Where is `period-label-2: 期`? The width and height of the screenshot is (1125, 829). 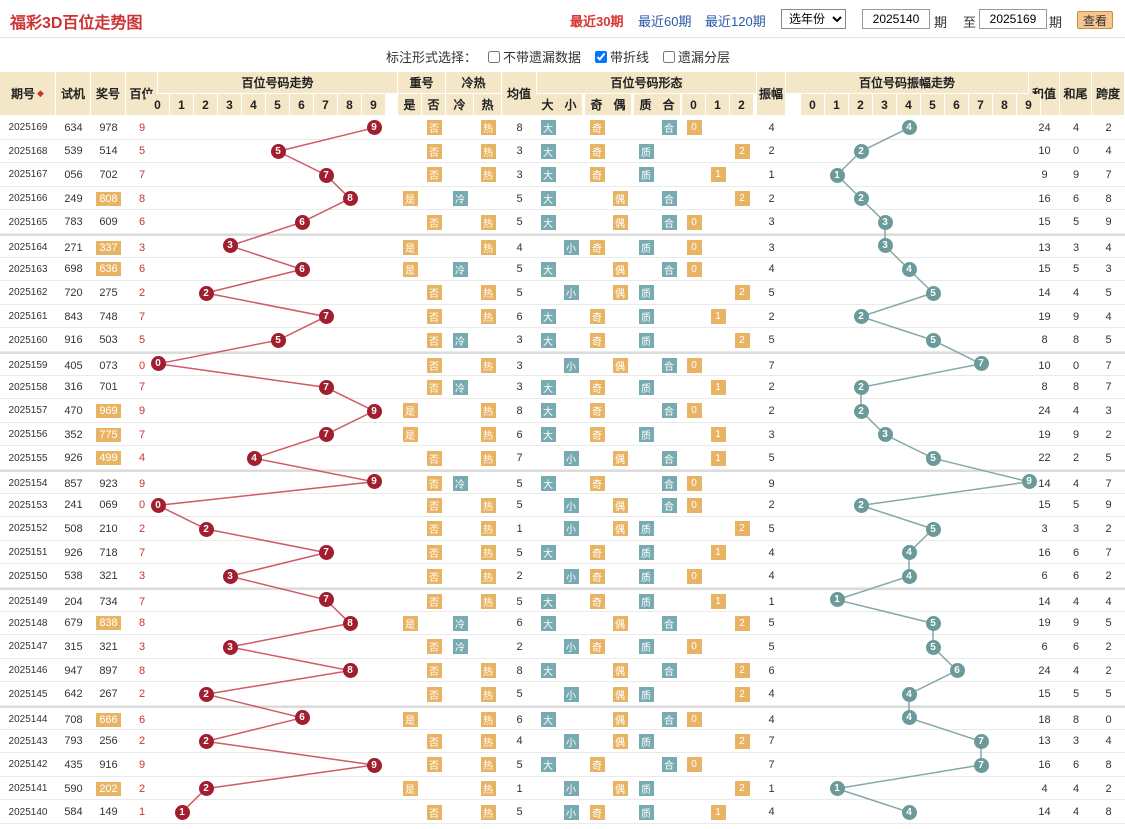 period-label-2: 期 is located at coordinates (1056, 22).